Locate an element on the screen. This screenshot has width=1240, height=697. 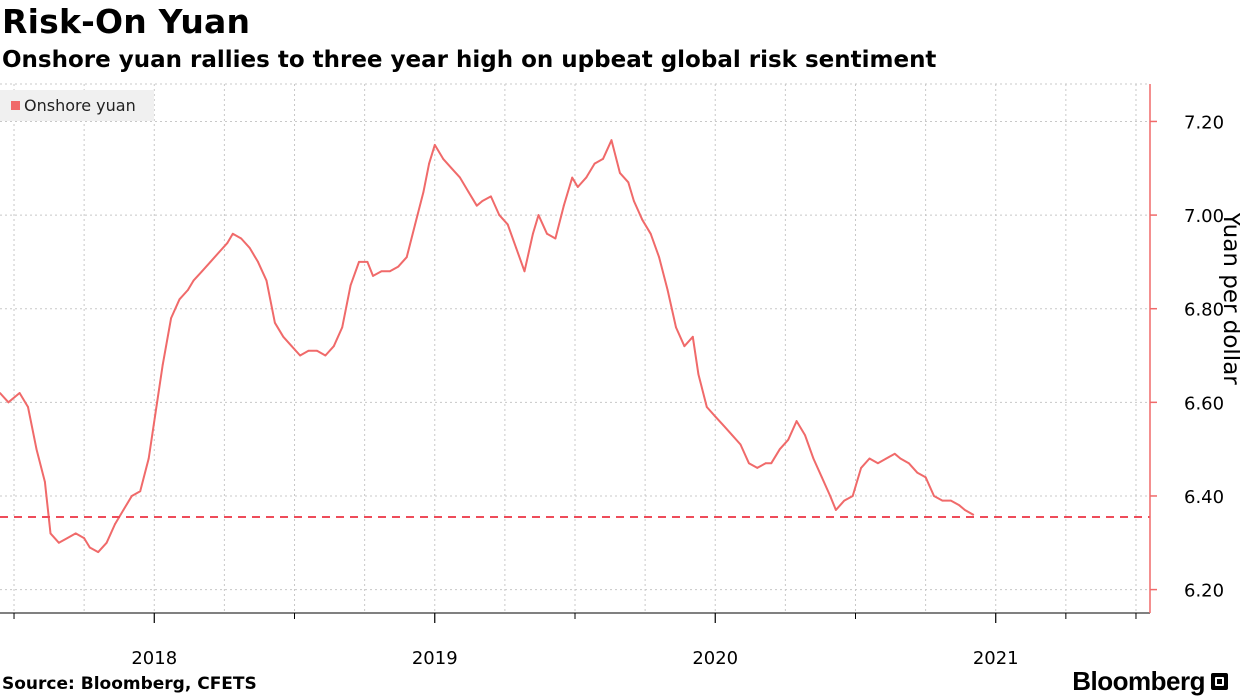
y-tick-label: 6.40 is located at coordinates (1204, 497).